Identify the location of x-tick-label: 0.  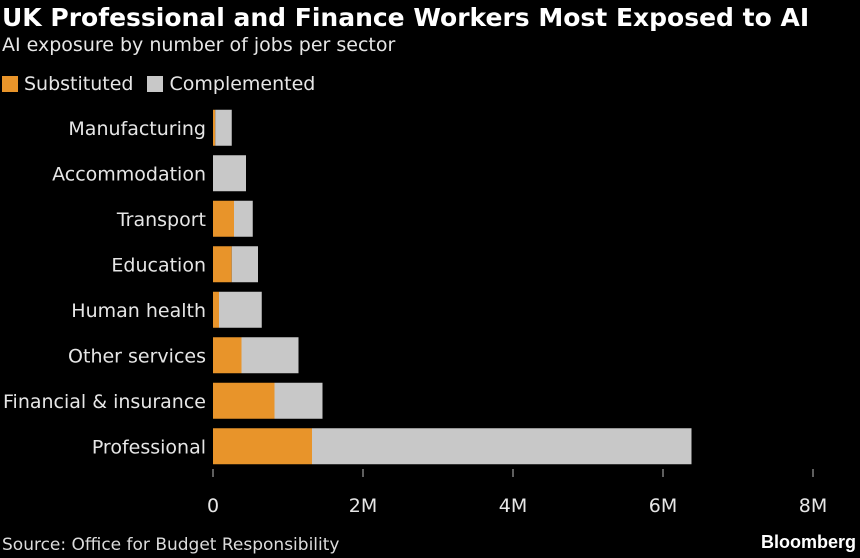
(213, 506).